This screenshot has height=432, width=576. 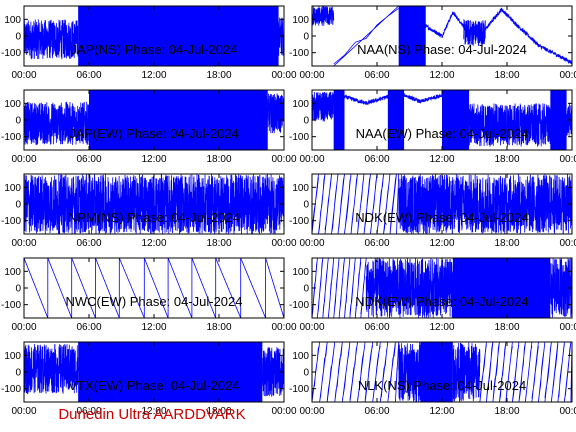 I want to click on trace-segment-curve, so click(x=445, y=25).